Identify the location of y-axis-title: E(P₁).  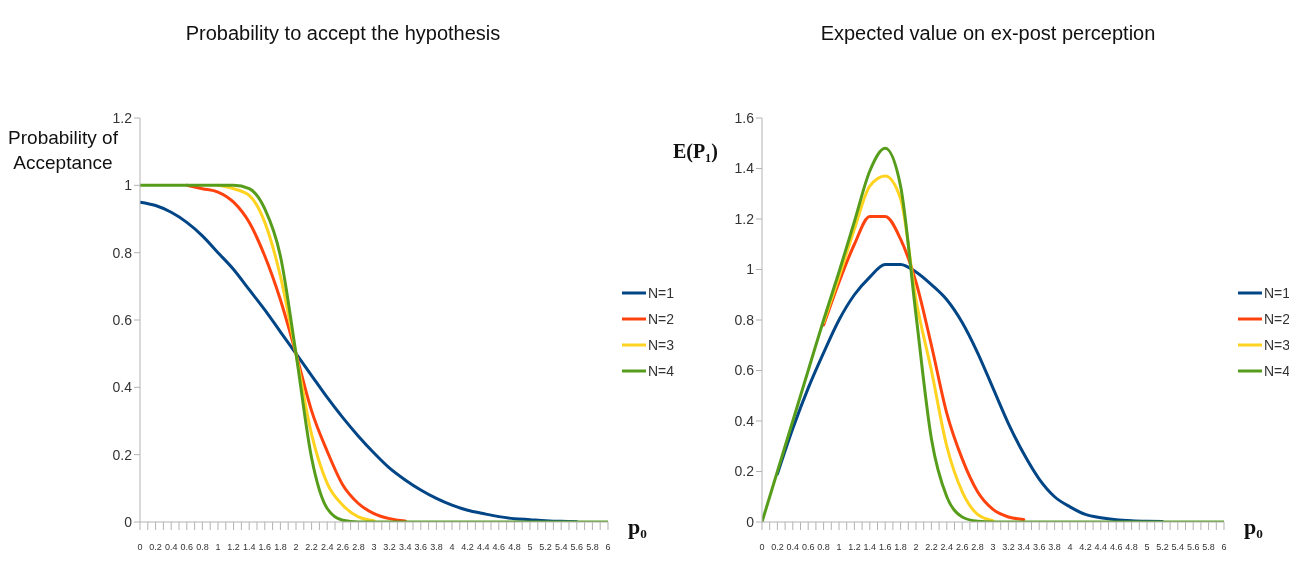
(695, 151).